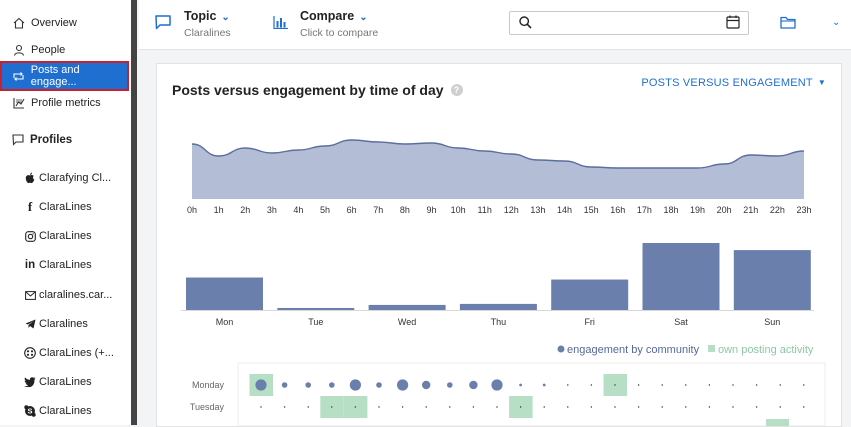 This screenshot has height=427, width=851. I want to click on topic-subtitle: Claralines, so click(207, 33).